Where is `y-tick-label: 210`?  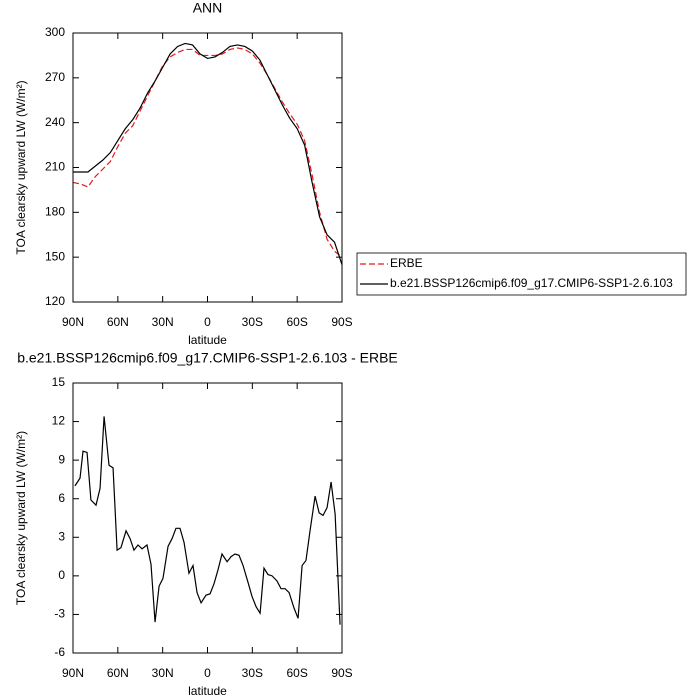 y-tick-label: 210 is located at coordinates (55, 167).